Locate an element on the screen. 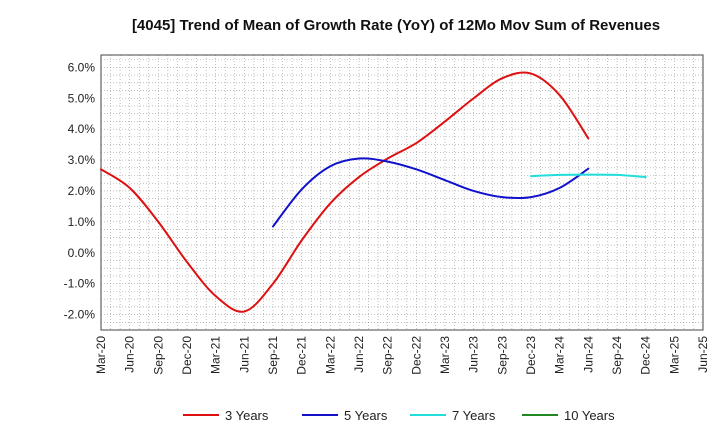  y-tick-label: 5.0% is located at coordinates (82, 98).